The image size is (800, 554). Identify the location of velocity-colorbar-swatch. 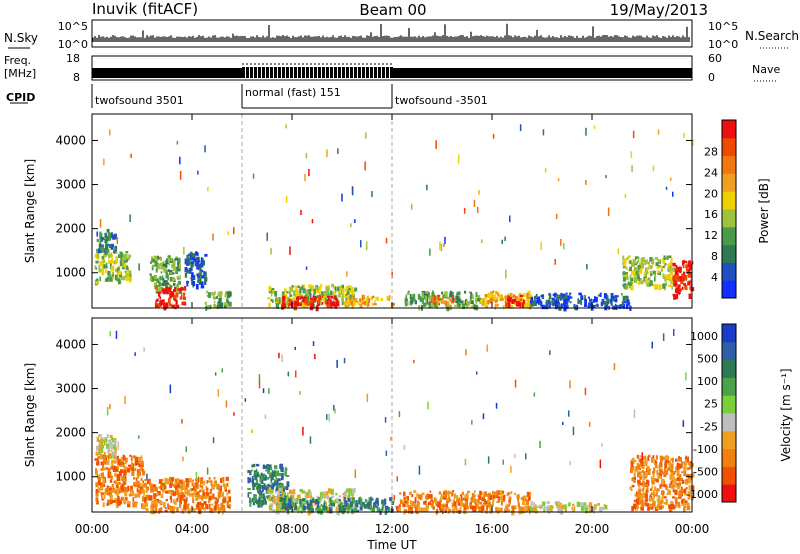
(729, 351).